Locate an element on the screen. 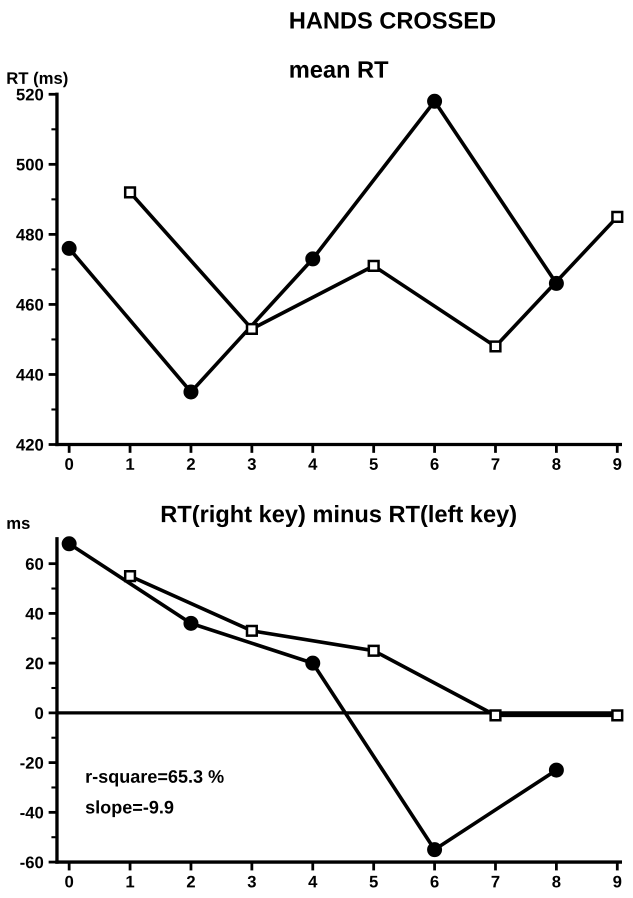 The height and width of the screenshot is (898, 633). text: HANDS CROSSED is located at coordinates (393, 20).